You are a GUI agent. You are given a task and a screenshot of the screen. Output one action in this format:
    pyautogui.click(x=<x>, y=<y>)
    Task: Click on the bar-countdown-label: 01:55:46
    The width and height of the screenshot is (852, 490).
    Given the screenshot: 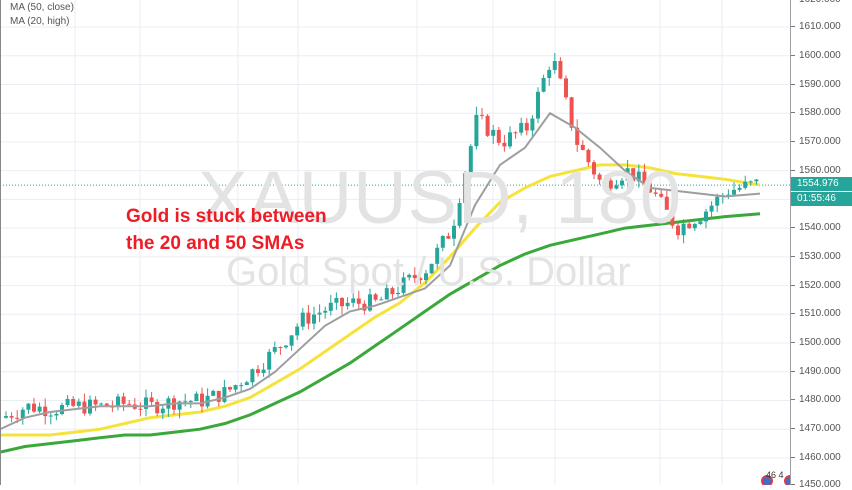 What is the action you would take?
    pyautogui.click(x=821, y=199)
    